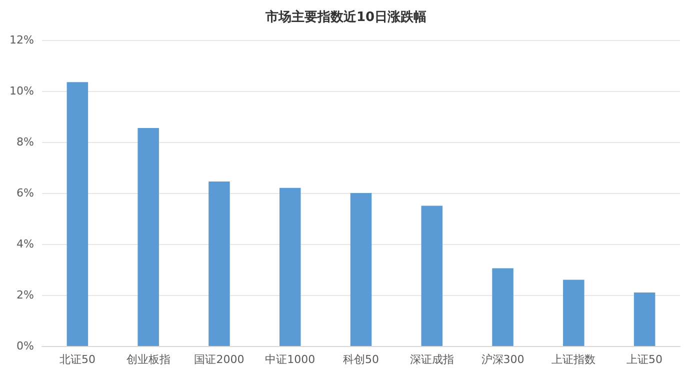 The image size is (692, 375). What do you see at coordinates (25, 244) in the screenshot?
I see `y-tick-label: 4%` at bounding box center [25, 244].